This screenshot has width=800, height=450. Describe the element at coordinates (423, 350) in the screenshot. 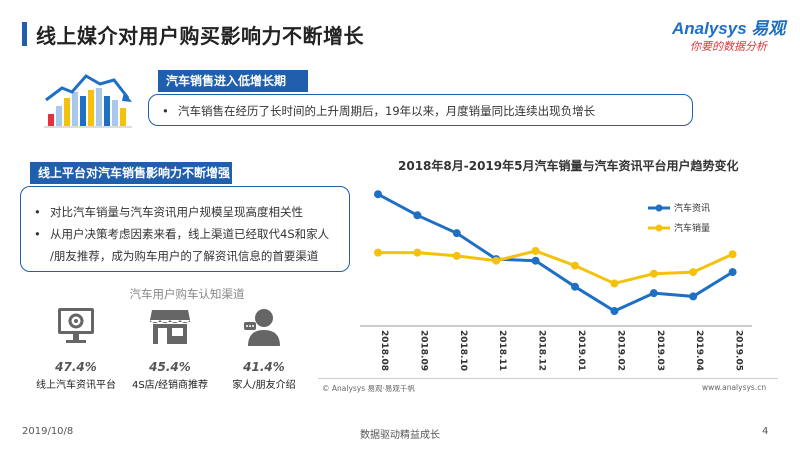

I see `x-tick-label-1: 2018.09` at that location.